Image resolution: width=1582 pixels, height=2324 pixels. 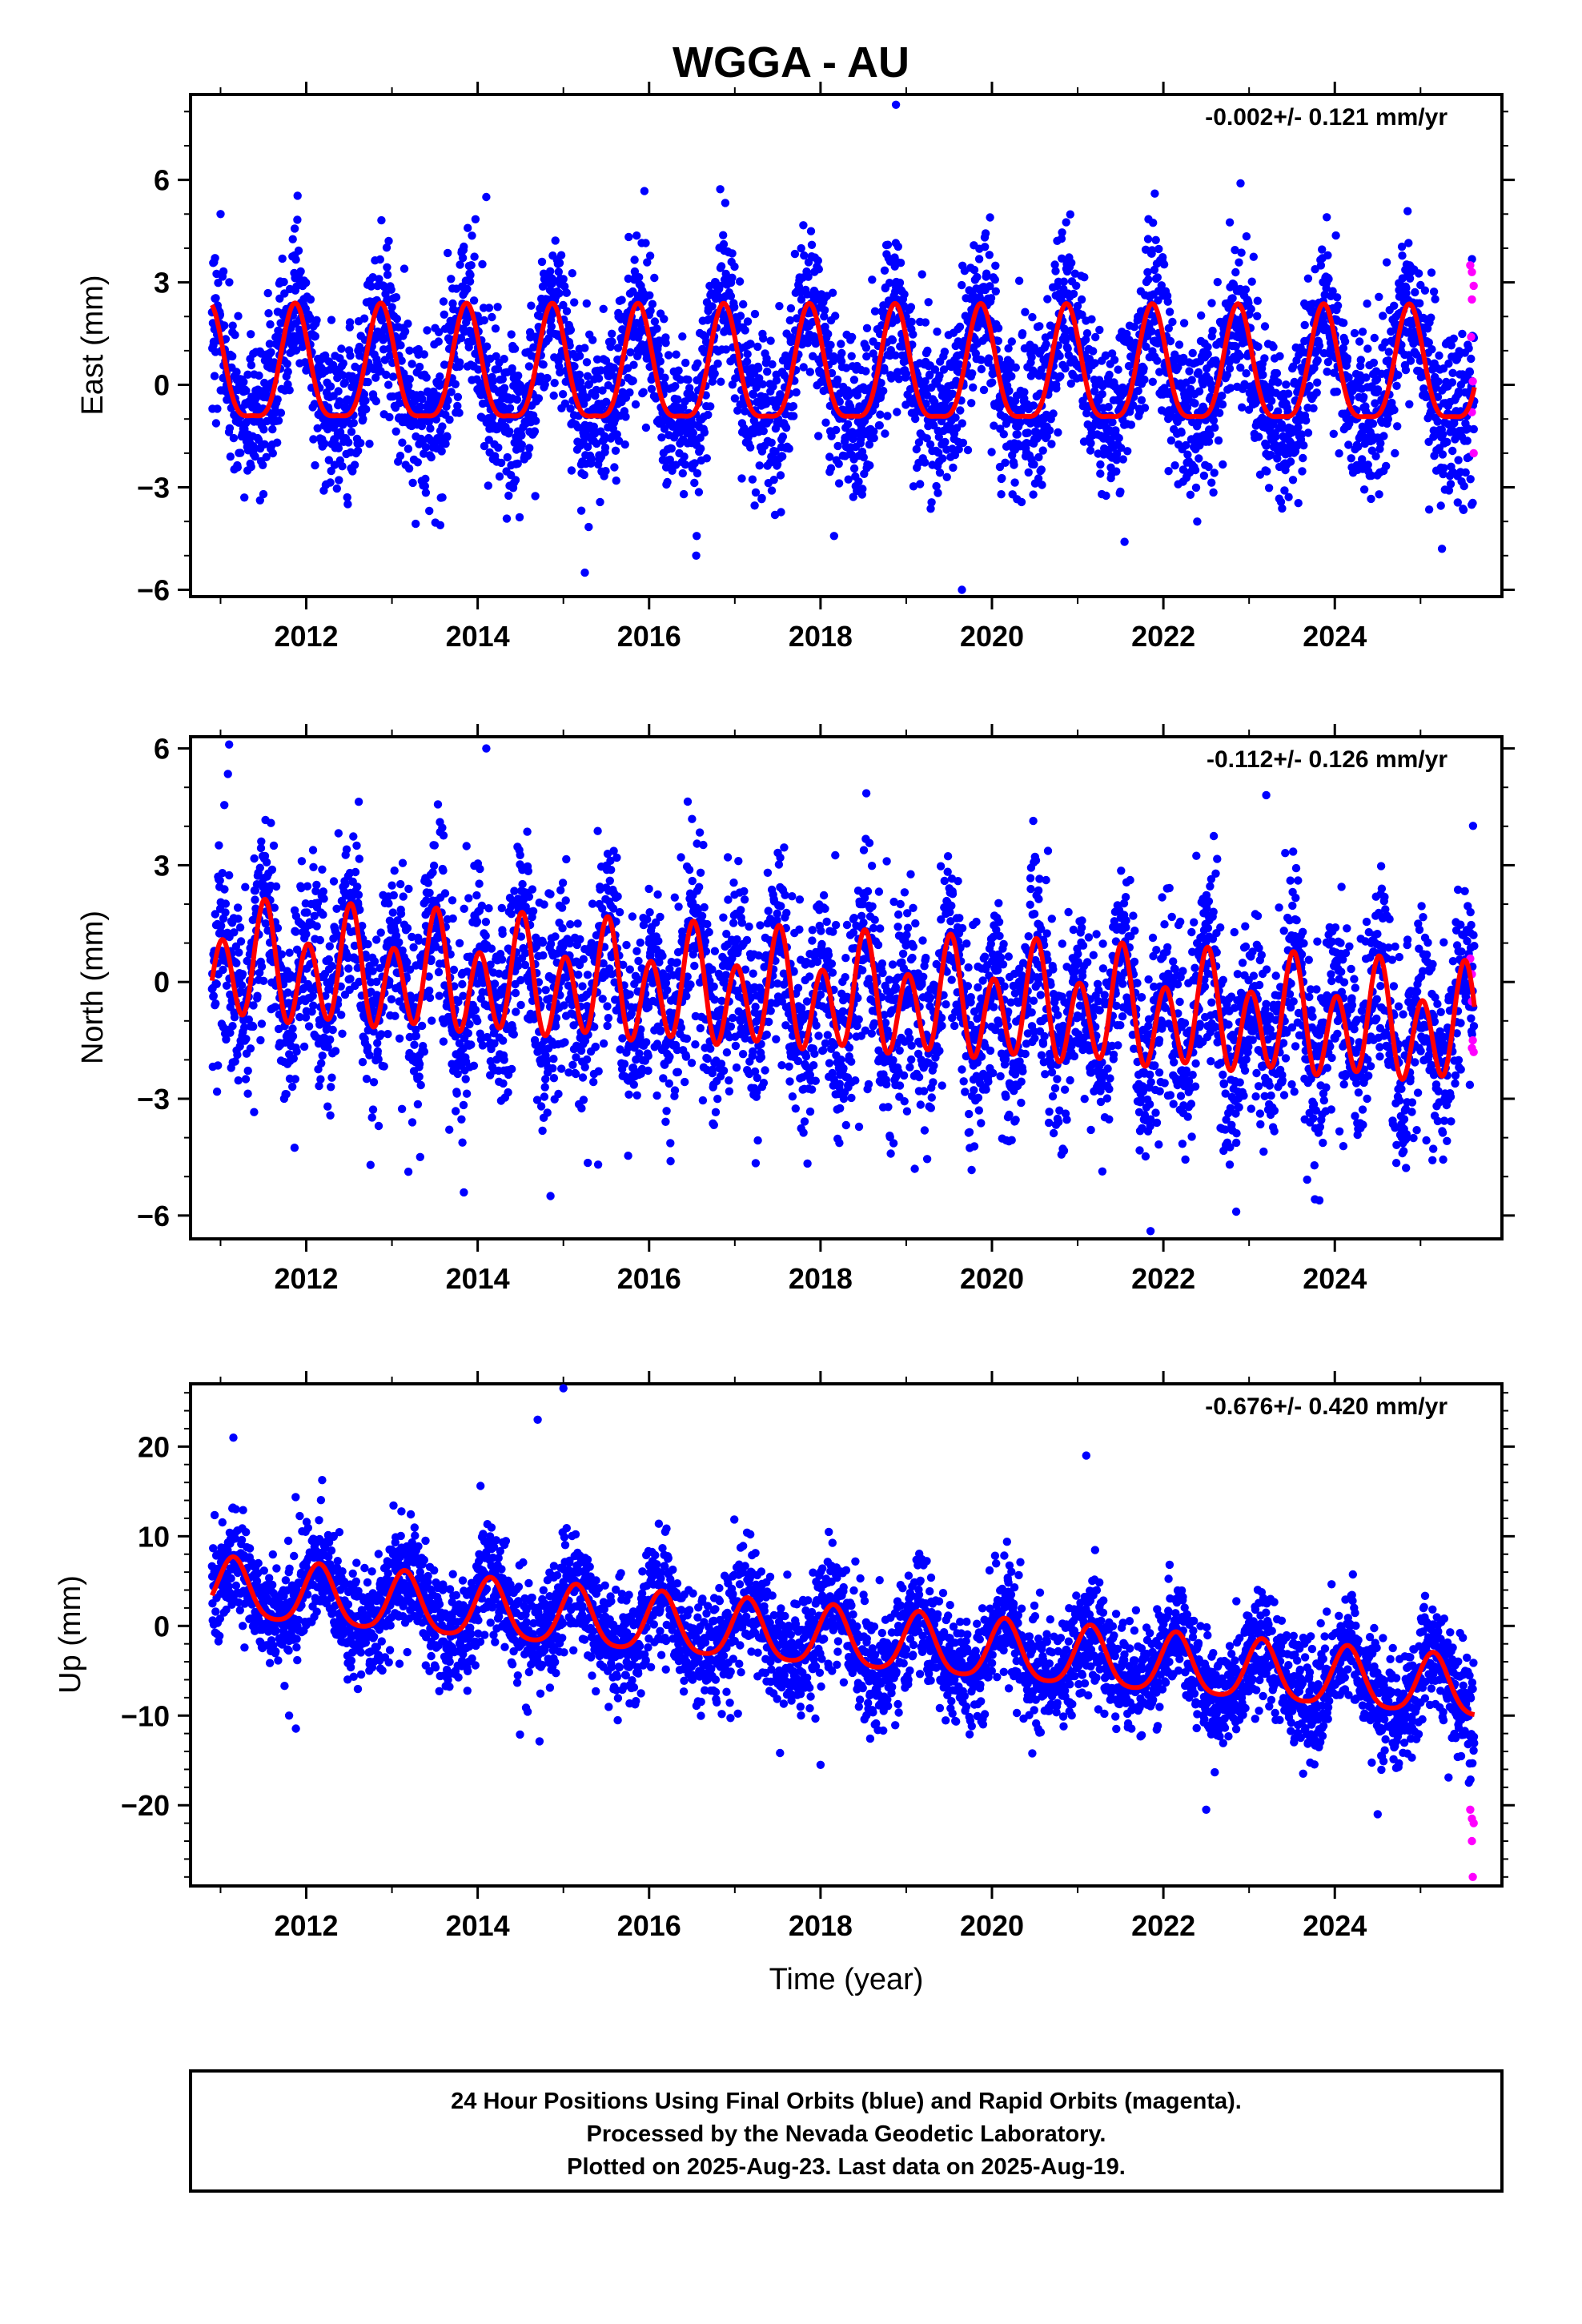 I want to click on x-tick-label: 2016, so click(x=649, y=636).